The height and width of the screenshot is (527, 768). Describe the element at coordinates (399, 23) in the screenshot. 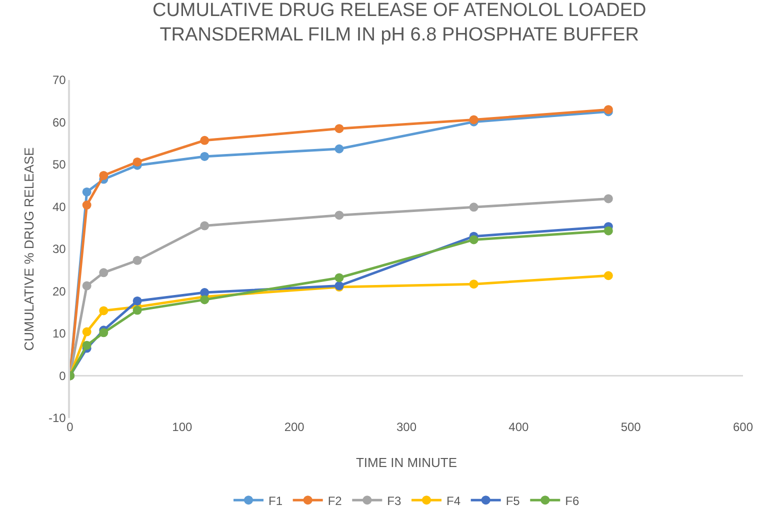

I see `chart-title: CUMULATIVE DRUG RELEASE OF ATENOLOL LOADED TRANSDERMAL FILM IN pH 6.8 PHOSPHATE BUFFER` at that location.